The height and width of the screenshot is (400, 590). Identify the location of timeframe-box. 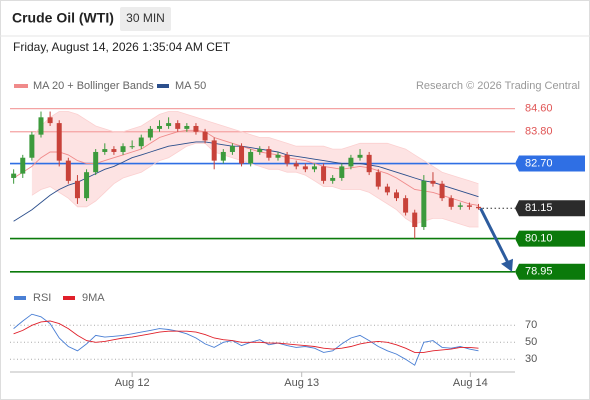
(145, 19).